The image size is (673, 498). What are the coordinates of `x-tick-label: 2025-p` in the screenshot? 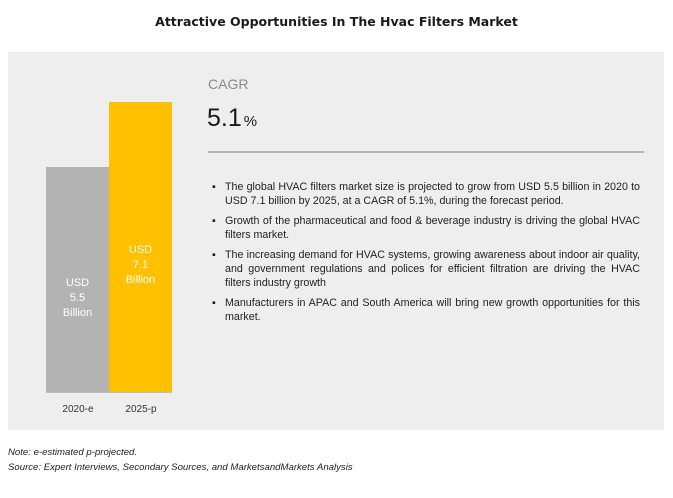 It's located at (141, 409).